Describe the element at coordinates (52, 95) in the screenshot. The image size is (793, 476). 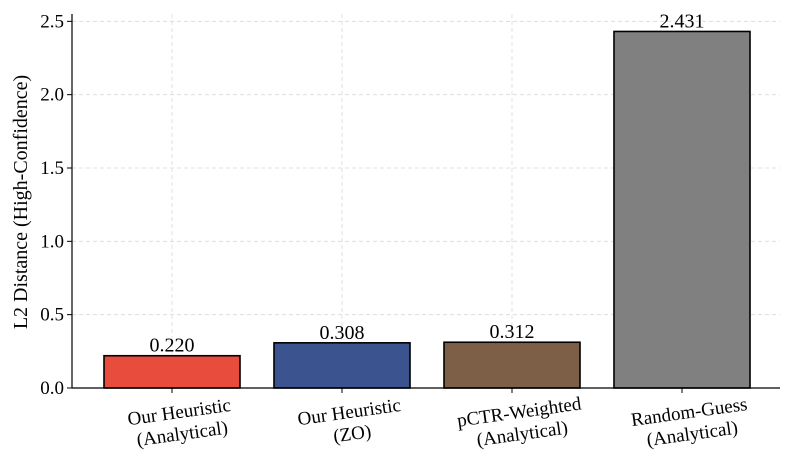
I see `y-tick-label: 2.0` at that location.